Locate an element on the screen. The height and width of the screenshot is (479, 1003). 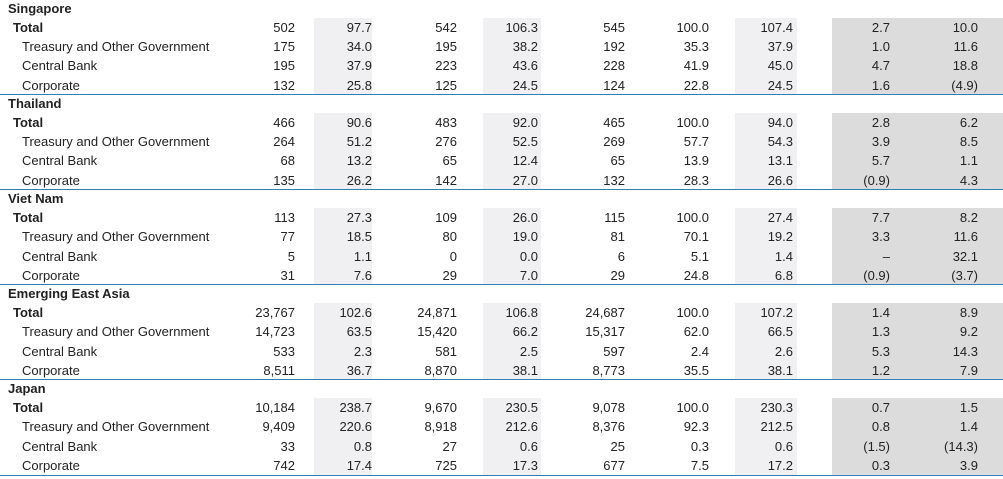
cell: 8,870 is located at coordinates (440, 370).